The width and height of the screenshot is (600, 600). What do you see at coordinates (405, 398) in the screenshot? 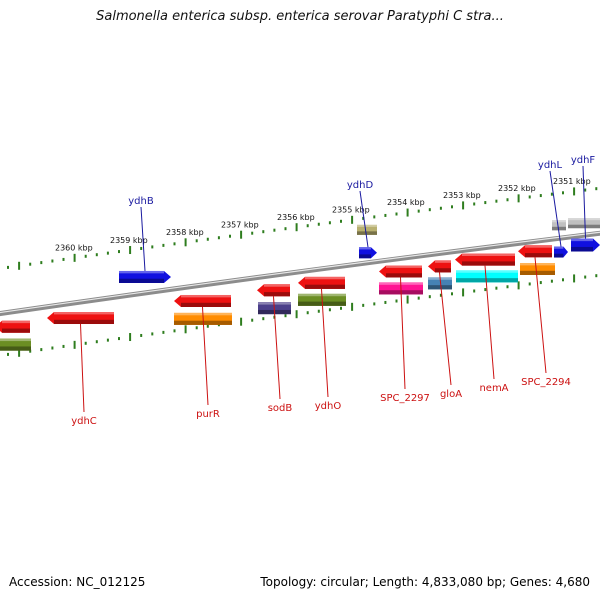
I see `spc-2297-gene-label: SPC_2297` at bounding box center [405, 398].